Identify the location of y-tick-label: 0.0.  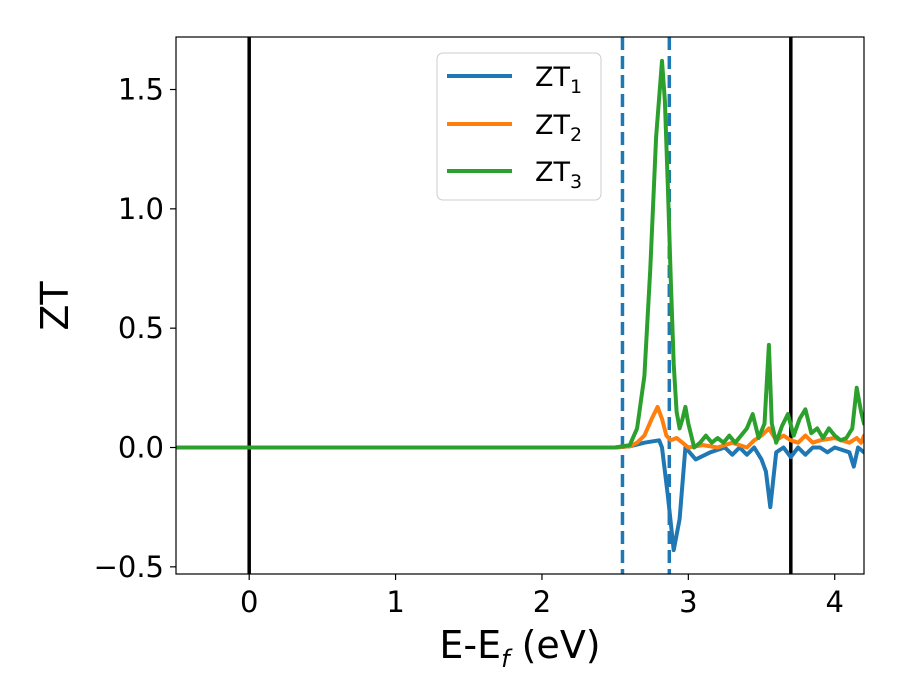
(141, 448).